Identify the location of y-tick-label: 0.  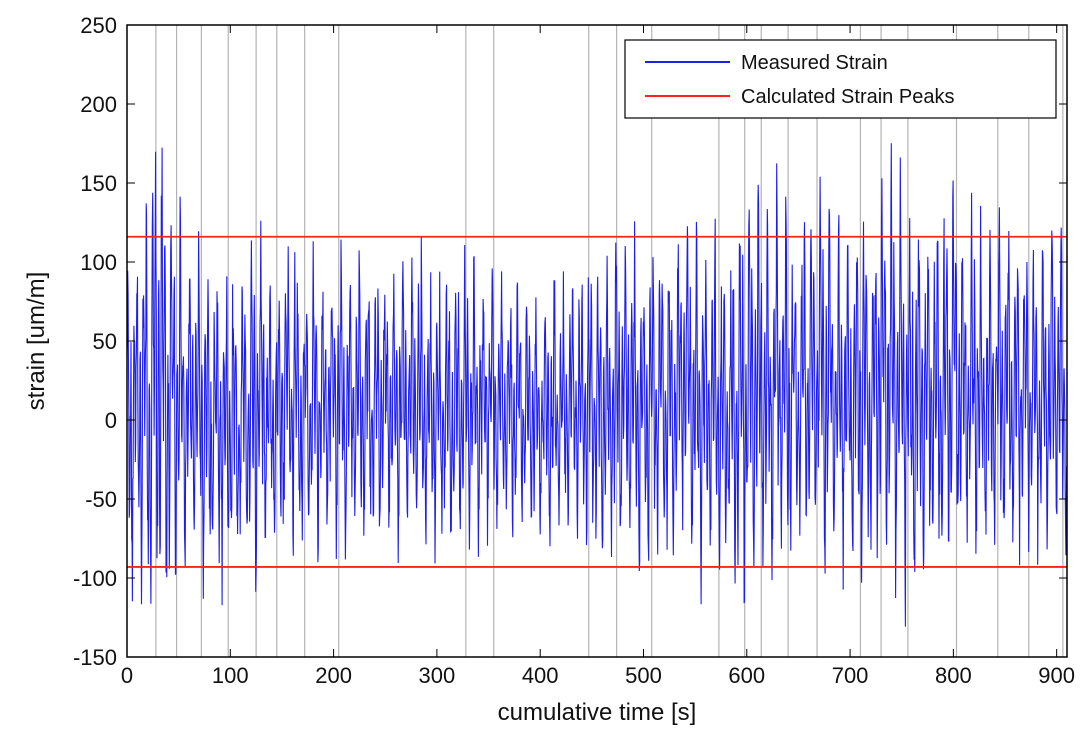
(111, 420).